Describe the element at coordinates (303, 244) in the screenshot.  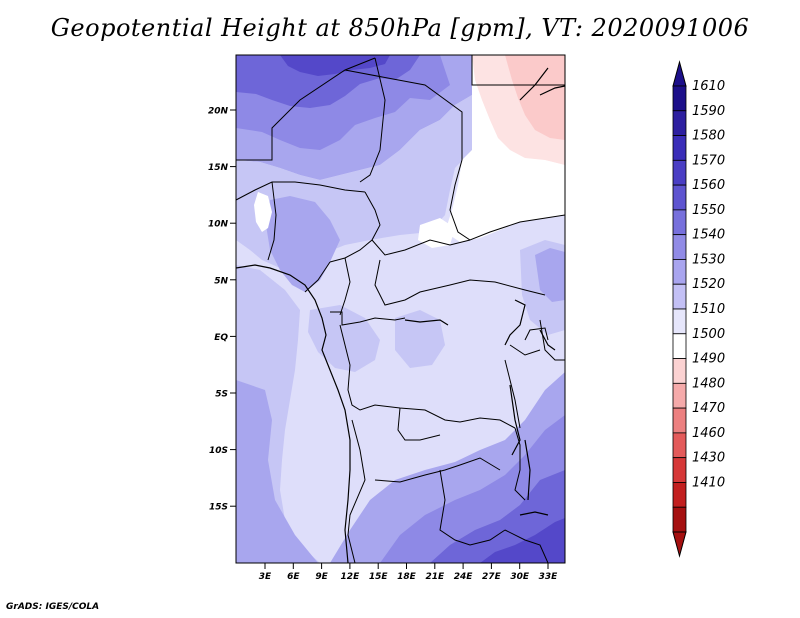
I see `field-1540-west-africa` at that location.